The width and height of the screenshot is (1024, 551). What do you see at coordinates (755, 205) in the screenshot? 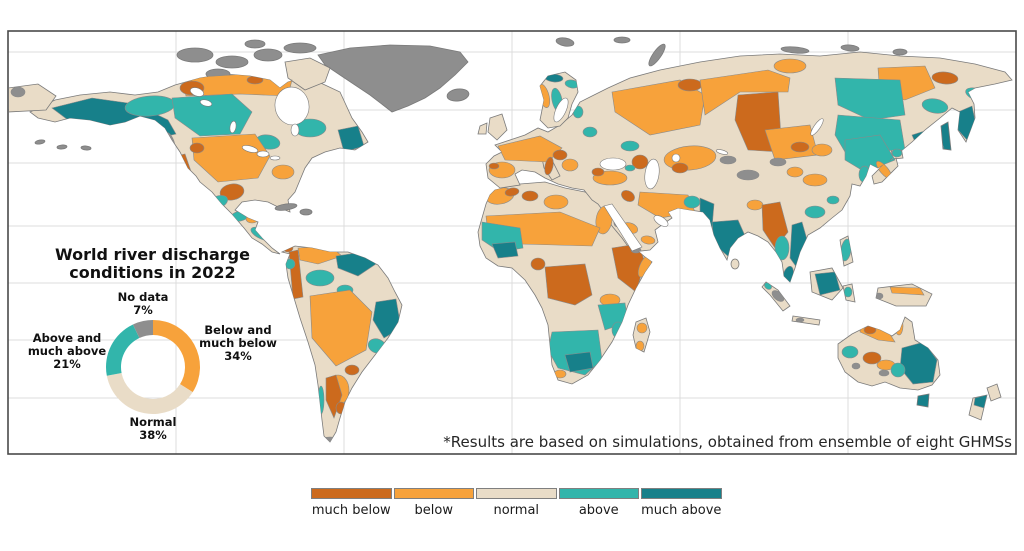
I see `map-region-ne-india-orange` at bounding box center [755, 205].